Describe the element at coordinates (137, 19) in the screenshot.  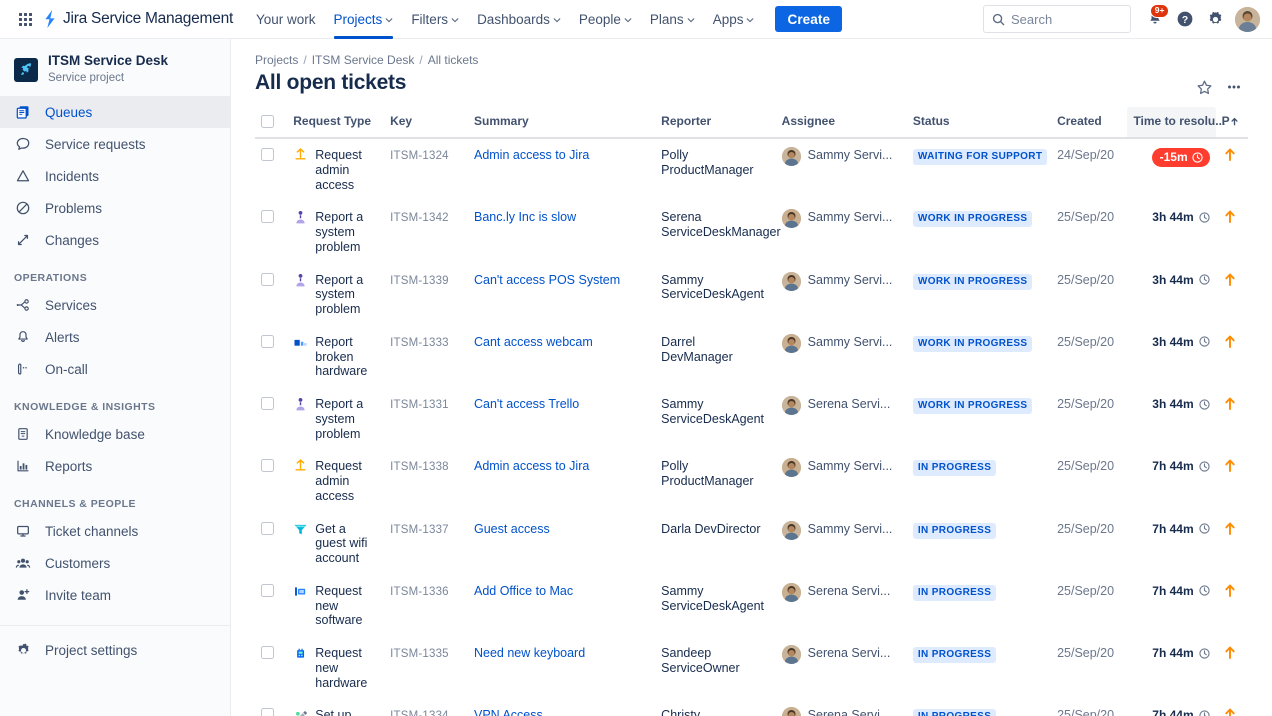
I see `jira-service-management-home-link: Jira Service Management` at that location.